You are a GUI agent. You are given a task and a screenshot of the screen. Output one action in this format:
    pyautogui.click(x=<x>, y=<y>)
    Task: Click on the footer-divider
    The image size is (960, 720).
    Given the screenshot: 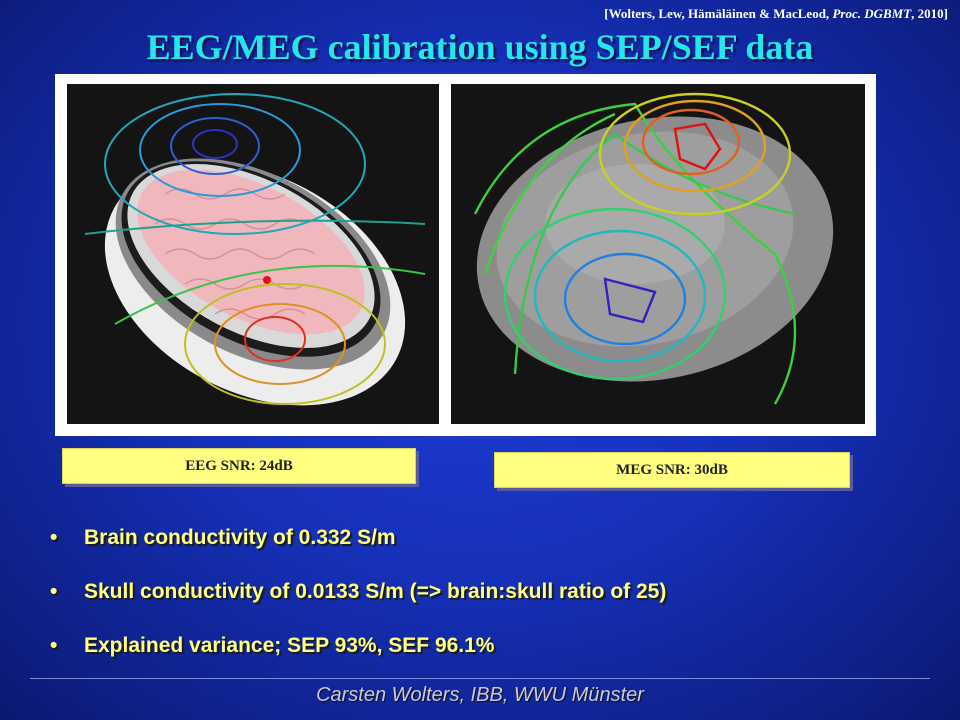 What is the action you would take?
    pyautogui.click(x=480, y=678)
    